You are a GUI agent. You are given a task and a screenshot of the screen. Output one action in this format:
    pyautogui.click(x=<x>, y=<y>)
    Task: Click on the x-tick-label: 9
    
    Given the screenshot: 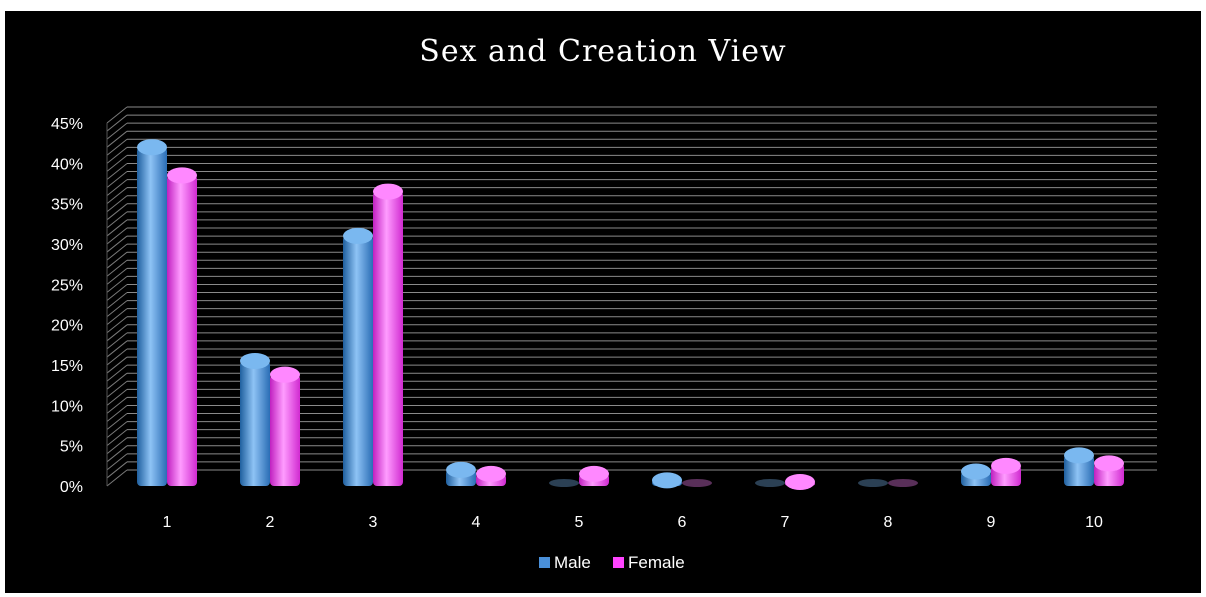 What is the action you would take?
    pyautogui.click(x=991, y=522)
    